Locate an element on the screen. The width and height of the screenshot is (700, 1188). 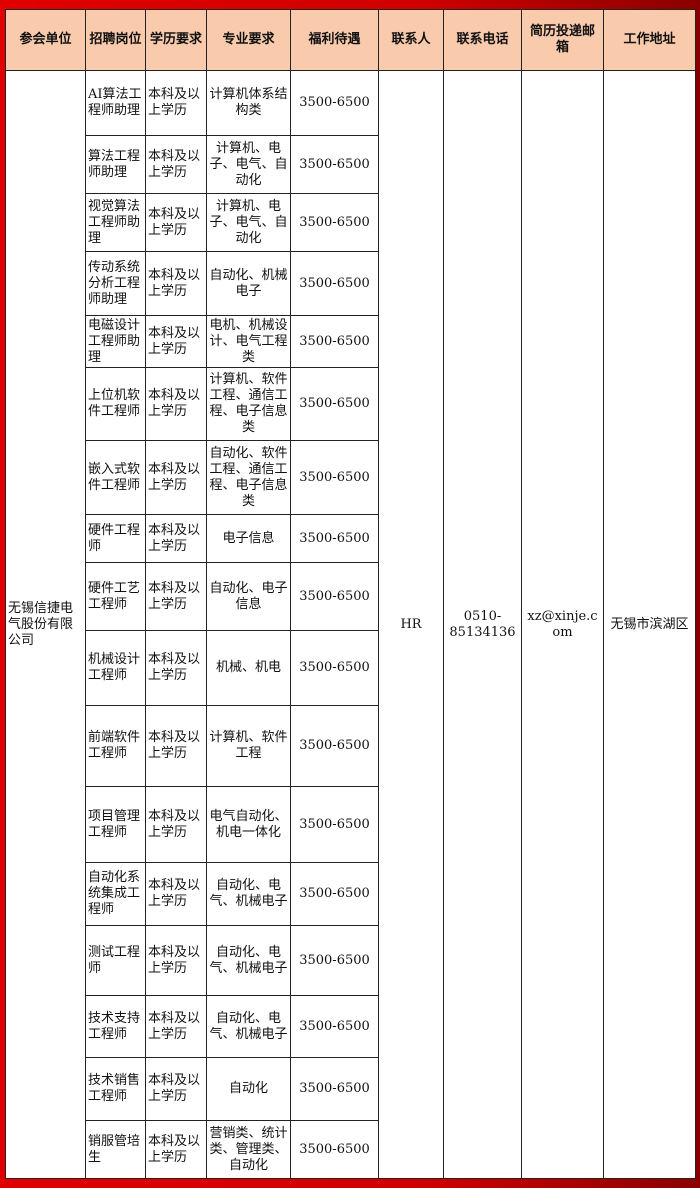
column-header: 福利待遇 is located at coordinates (334, 40).